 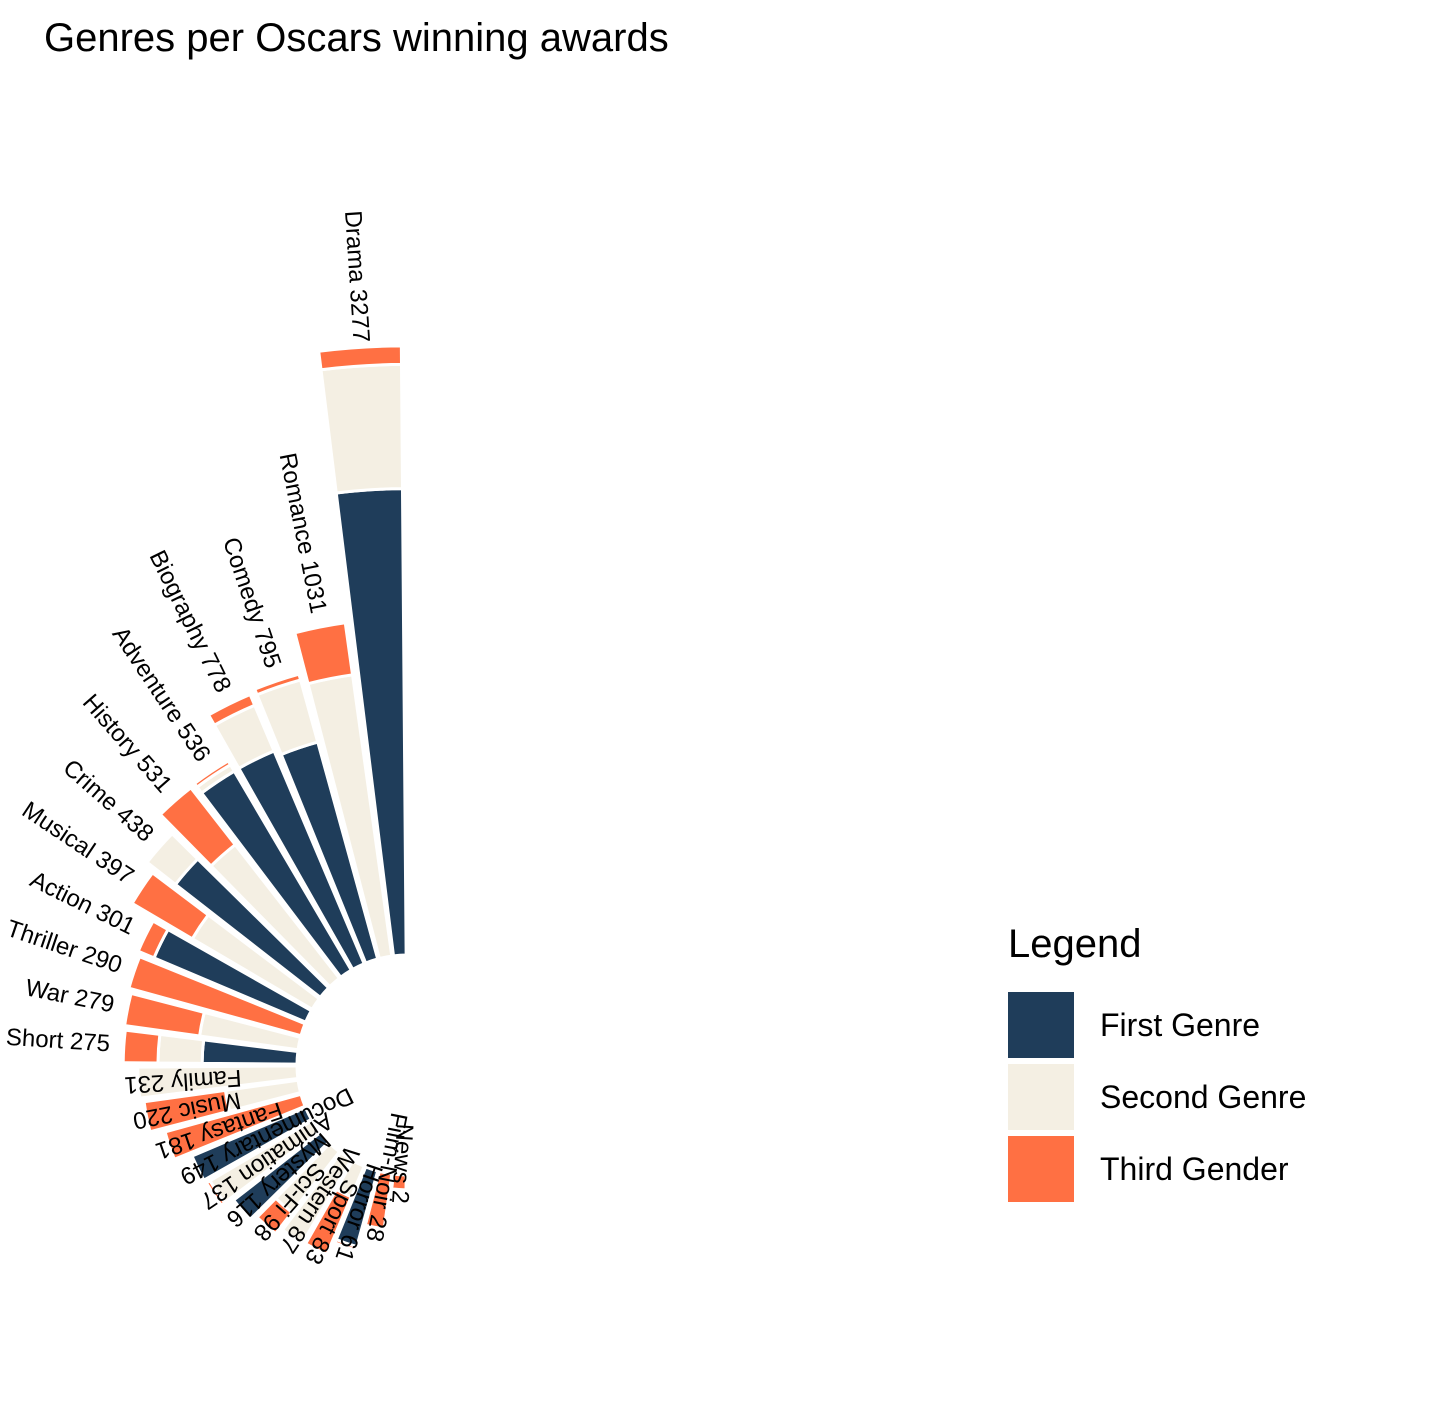 I want to click on category-label-drama: Drama 3277, so click(x=357, y=277).